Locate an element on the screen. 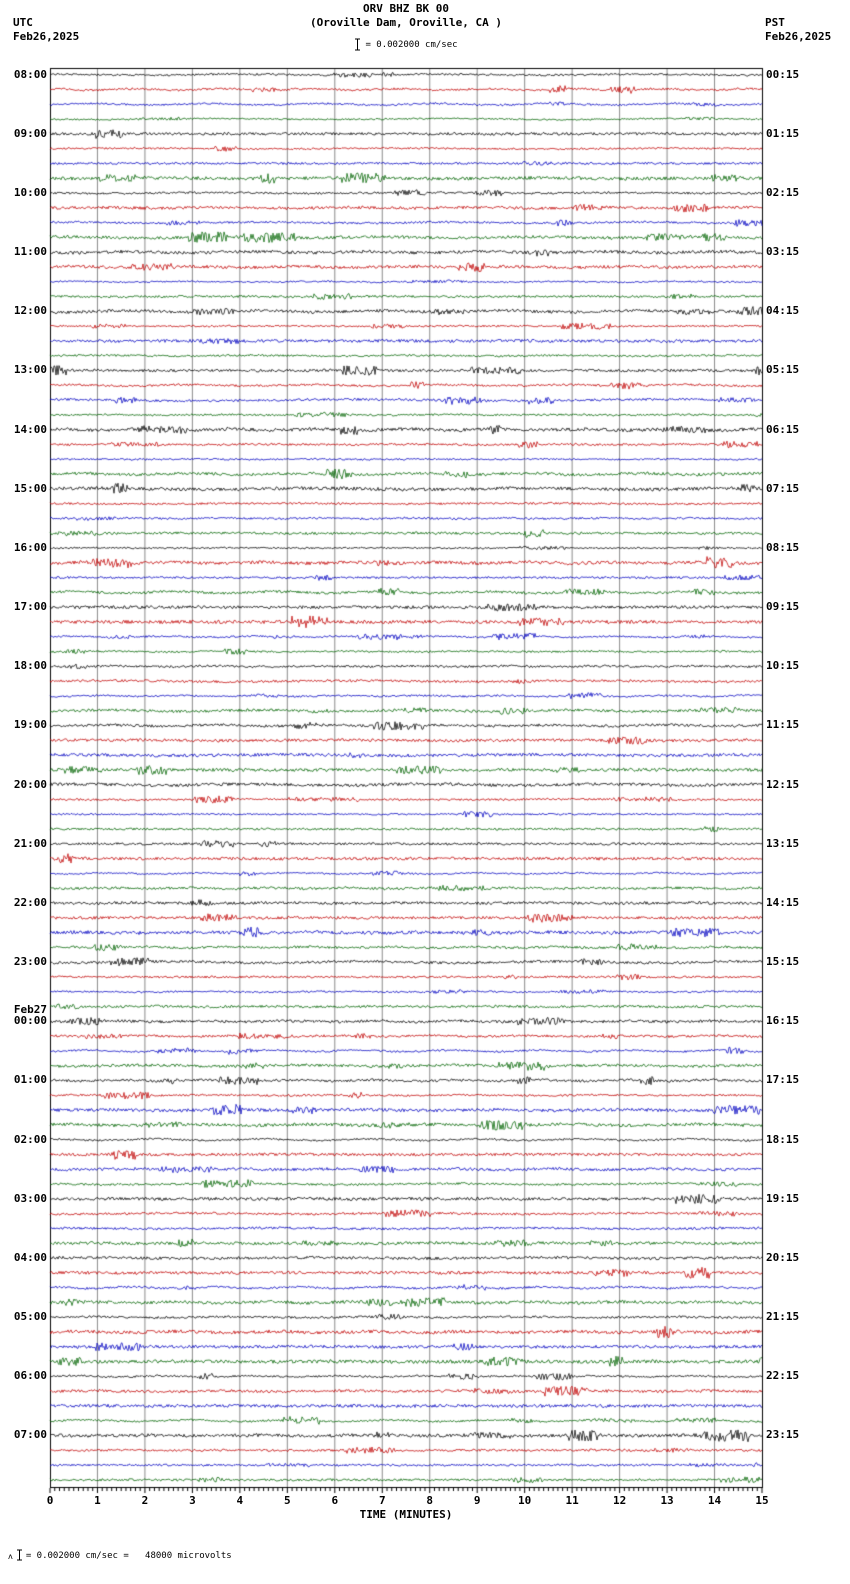 The width and height of the screenshot is (850, 1584). pst-hour-label: 03:15 is located at coordinates (783, 252).